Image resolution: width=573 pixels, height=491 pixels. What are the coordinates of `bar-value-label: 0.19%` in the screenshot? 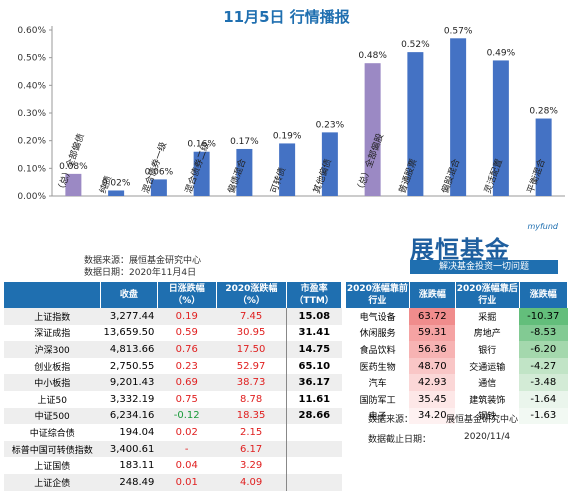 It's located at (287, 136).